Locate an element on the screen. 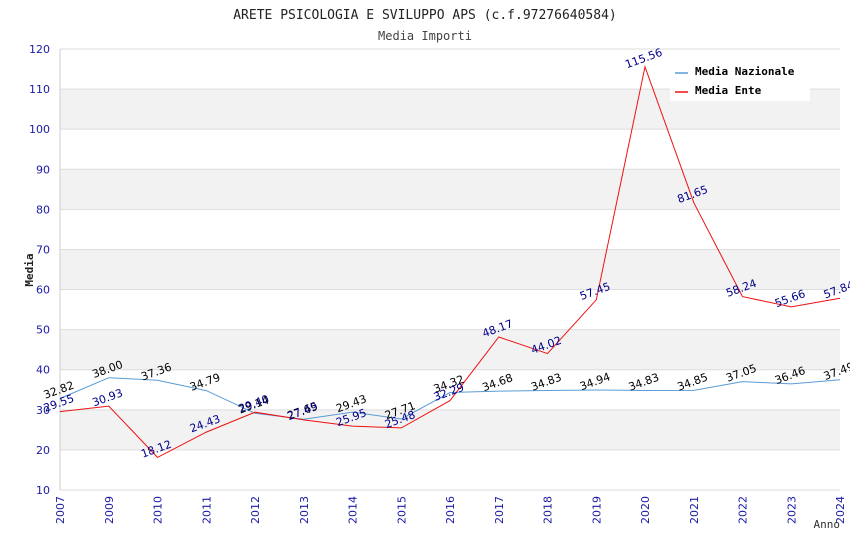 The image size is (850, 550). x-tick-label: 2016 is located at coordinates (450, 510).